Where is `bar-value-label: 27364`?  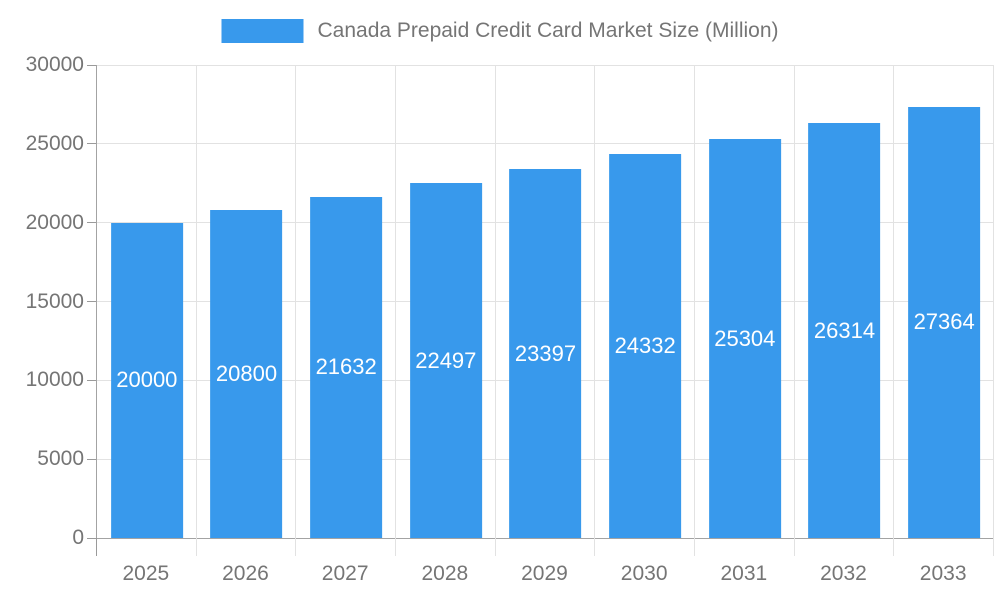 bar-value-label: 27364 is located at coordinates (944, 322).